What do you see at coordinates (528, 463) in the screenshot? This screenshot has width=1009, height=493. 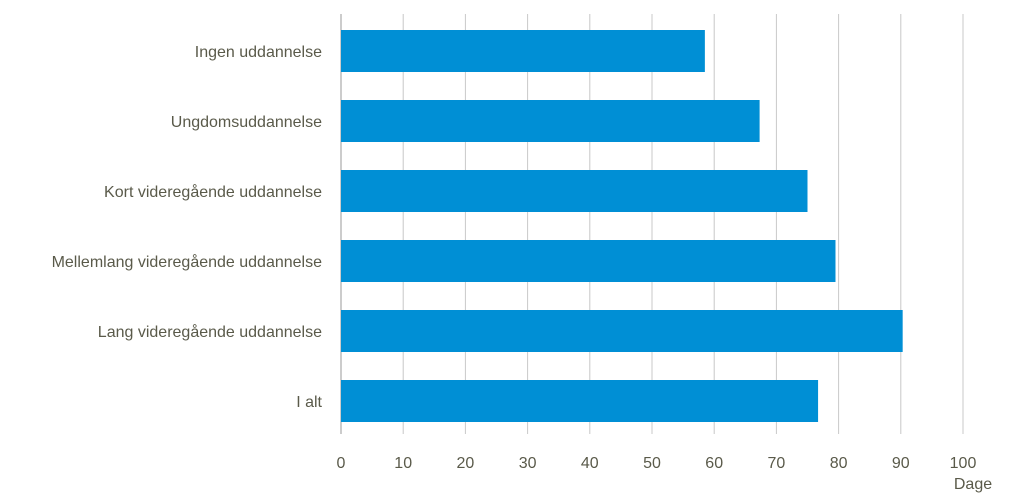 I see `x-tick-label: 30` at bounding box center [528, 463].